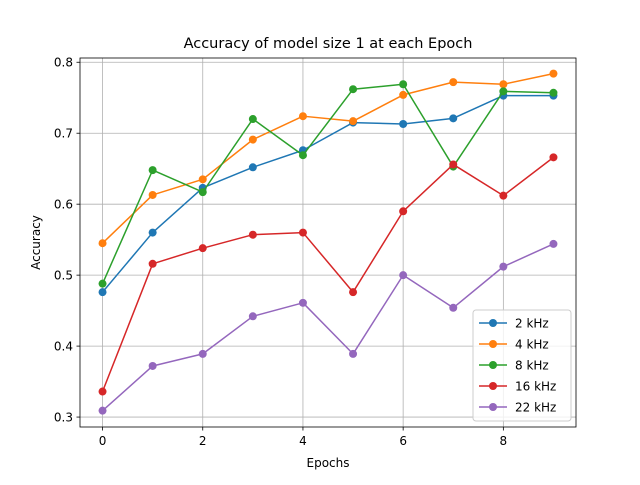 The image size is (640, 485). Describe the element at coordinates (103, 441) in the screenshot. I see `x-tick-label: 0` at that location.